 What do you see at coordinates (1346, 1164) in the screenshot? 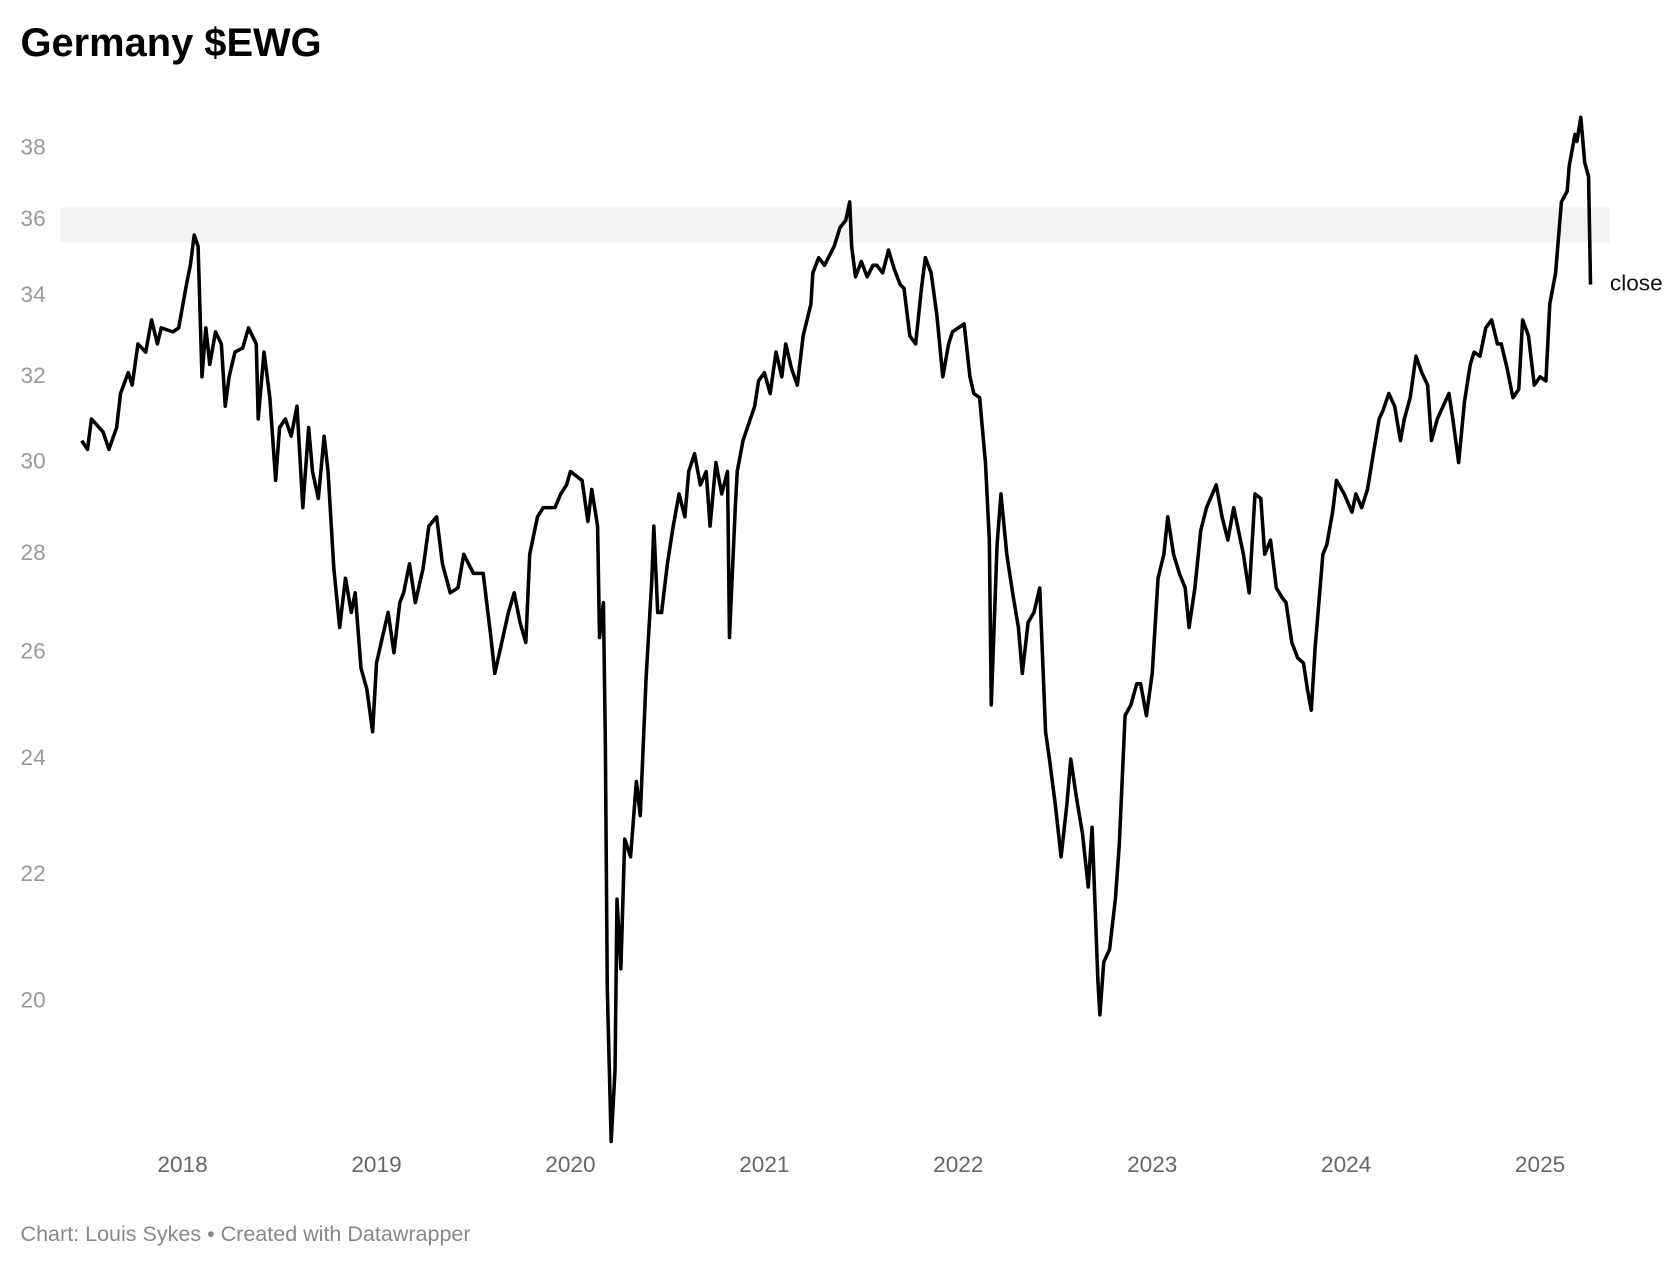
I see `x-tick-label: 2024` at bounding box center [1346, 1164].